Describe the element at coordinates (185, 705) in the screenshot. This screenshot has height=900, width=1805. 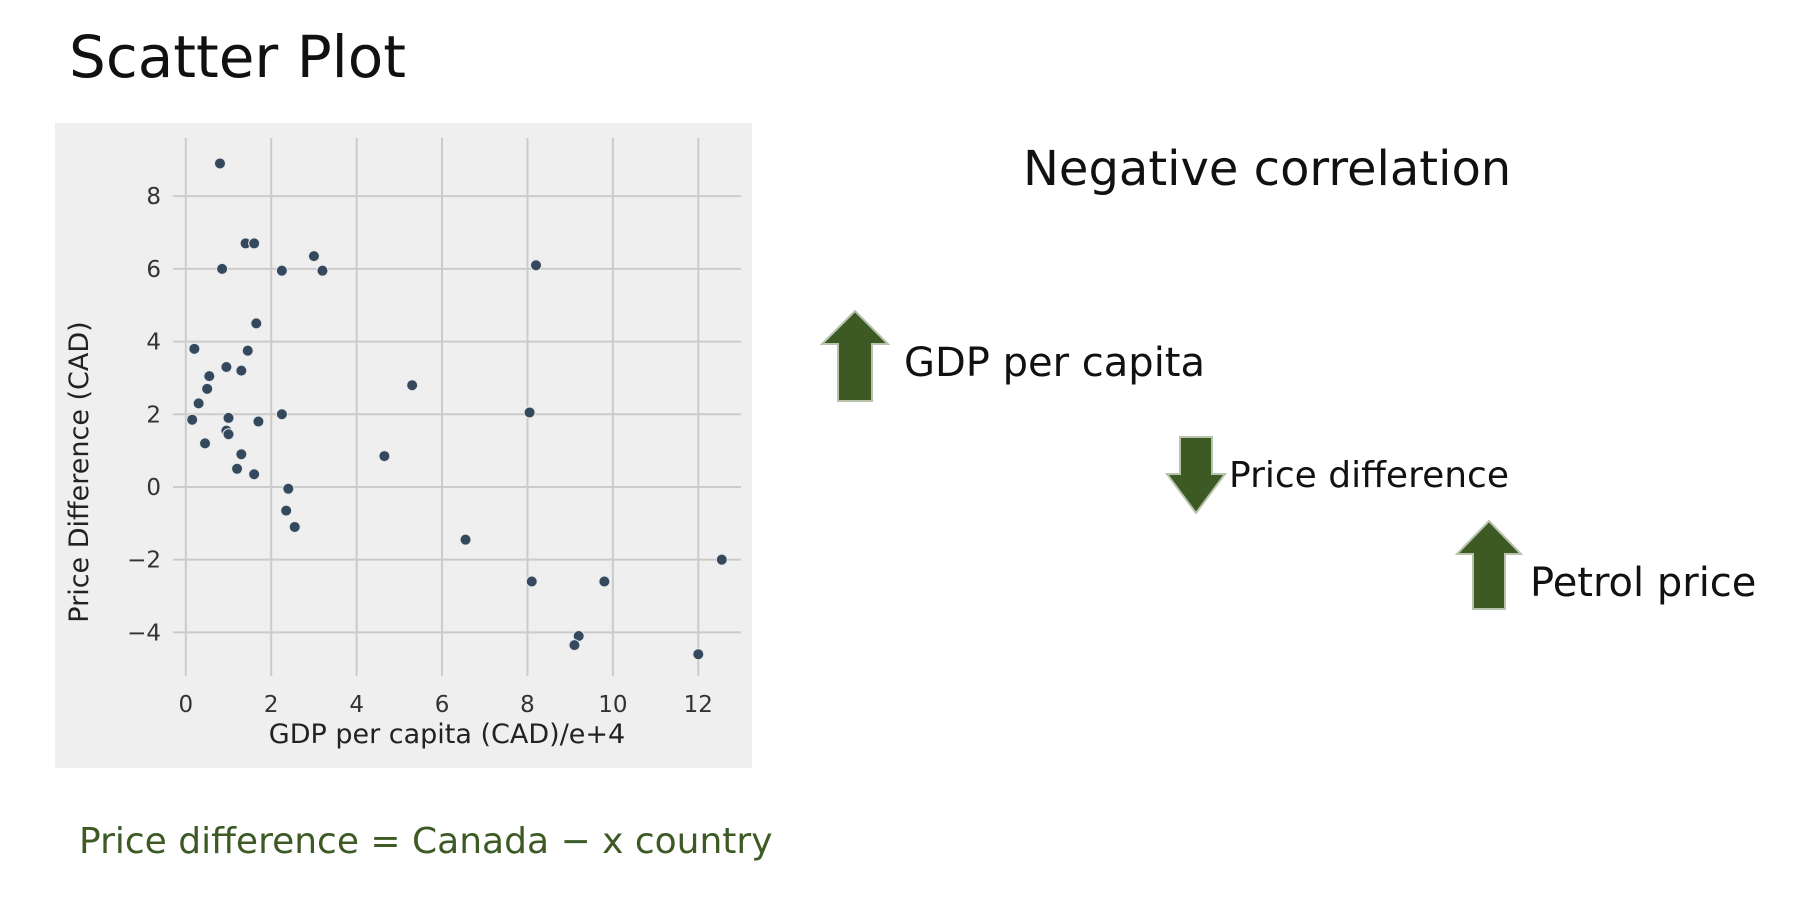
I see `x-tick-label: 0` at that location.